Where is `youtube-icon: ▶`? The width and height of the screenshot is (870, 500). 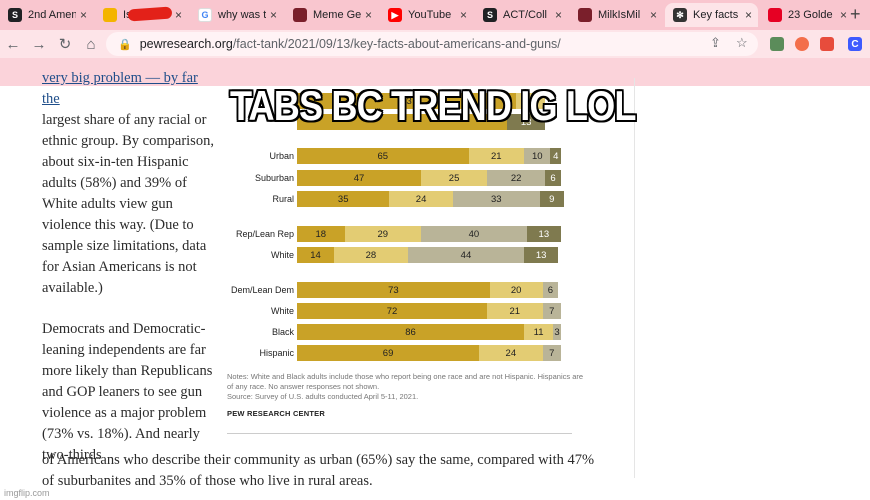 youtube-icon: ▶ is located at coordinates (395, 15).